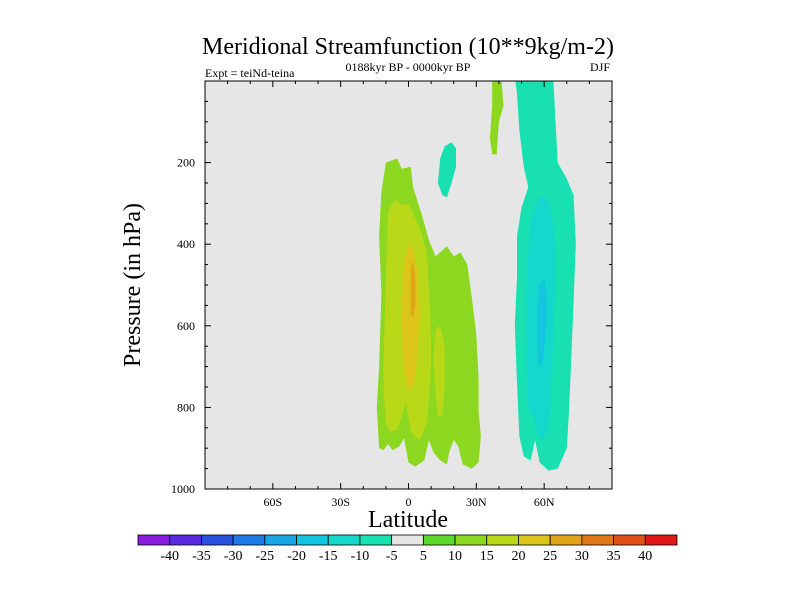 This screenshot has width=800, height=605. Describe the element at coordinates (544, 502) in the screenshot. I see `x-tick-label: 60N` at that location.